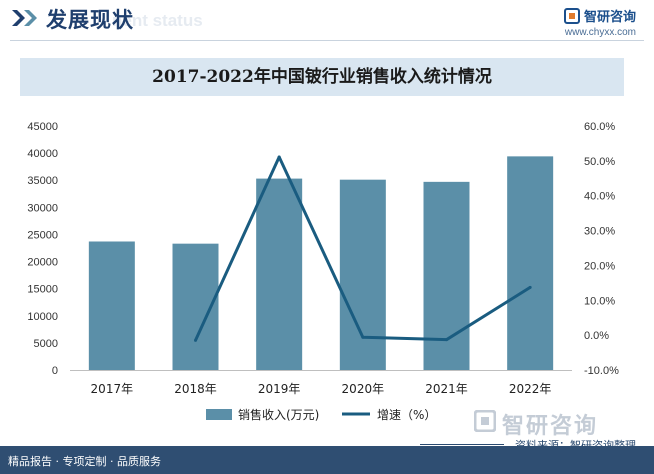  What do you see at coordinates (462, 444) in the screenshot?
I see `source-divider` at bounding box center [462, 444].